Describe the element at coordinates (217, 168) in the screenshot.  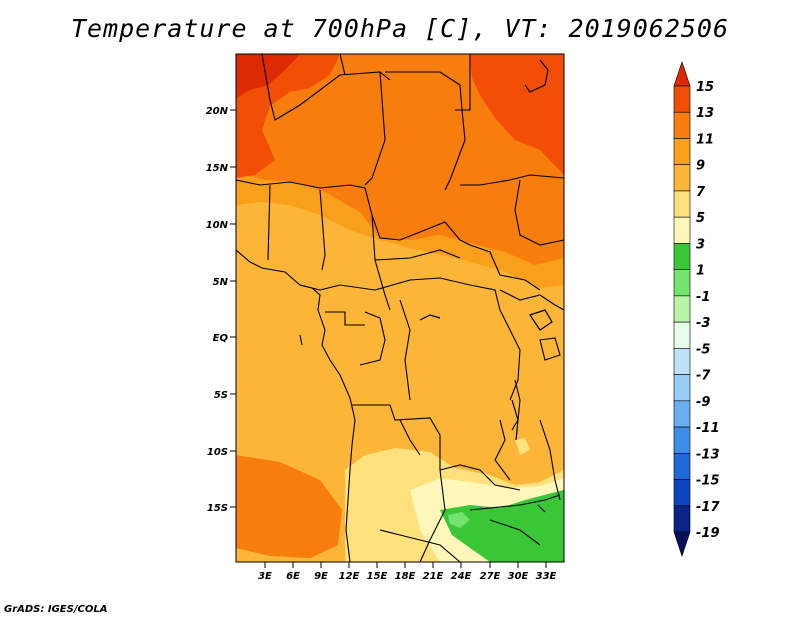
I see `lat-label-15n: 15N` at that location.